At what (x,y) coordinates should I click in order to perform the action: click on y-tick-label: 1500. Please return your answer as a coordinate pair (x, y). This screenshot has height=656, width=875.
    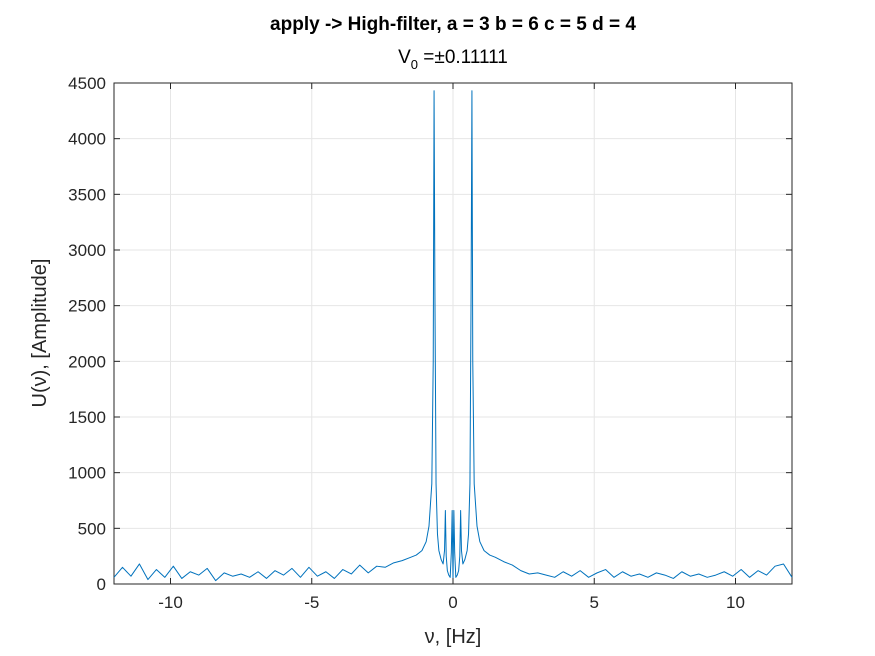
    Looking at the image, I should click on (87, 417).